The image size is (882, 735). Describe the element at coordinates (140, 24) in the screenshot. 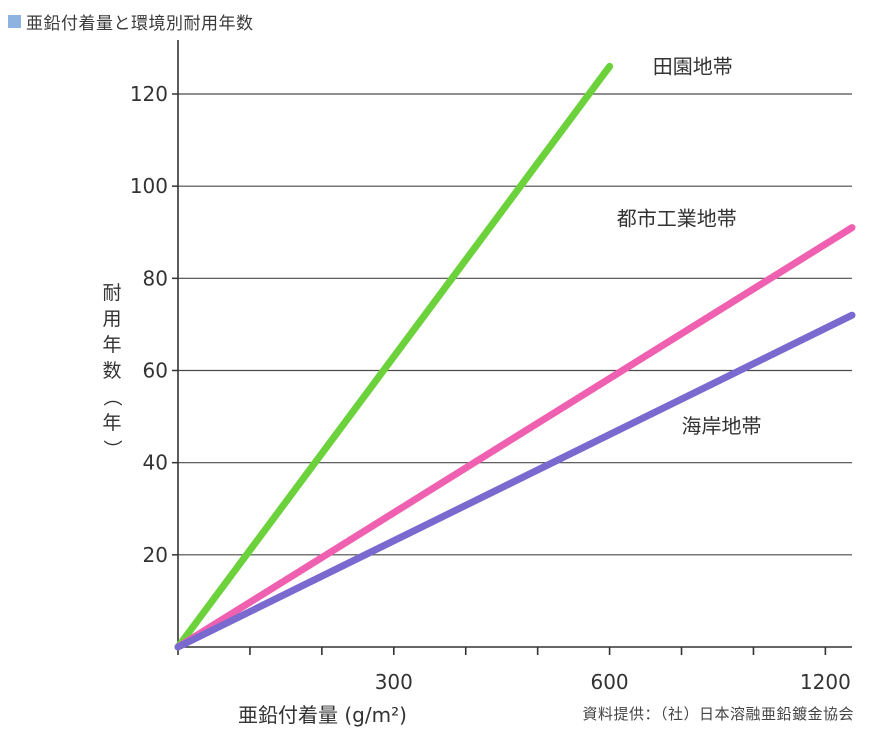

I see `chart-title-text: 亜鉛付着量と環境別耐用年数` at that location.